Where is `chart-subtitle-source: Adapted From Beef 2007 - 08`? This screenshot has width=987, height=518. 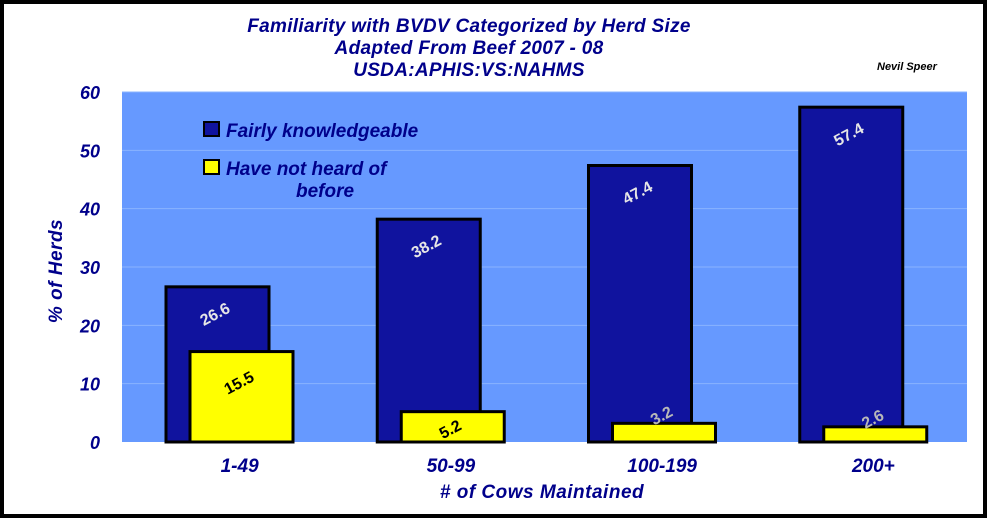 chart-subtitle-source: Adapted From Beef 2007 - 08 is located at coordinates (469, 48).